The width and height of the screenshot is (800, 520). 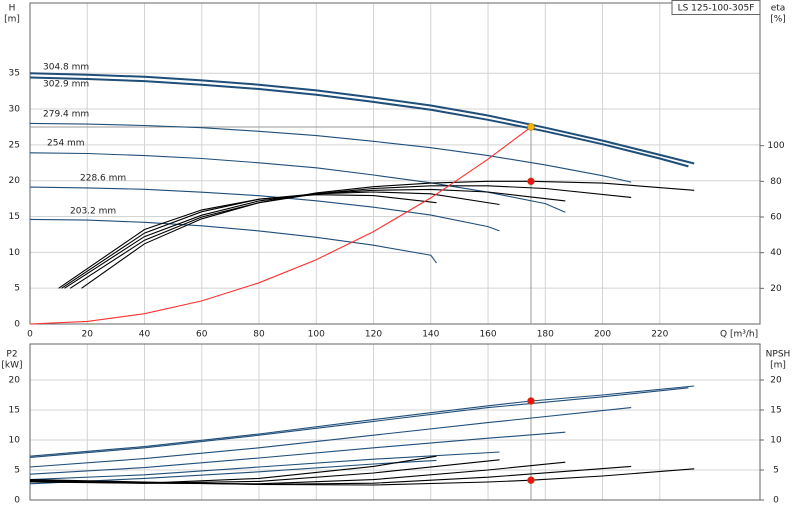 I want to click on y-tick-label: 25, so click(x=14, y=145).